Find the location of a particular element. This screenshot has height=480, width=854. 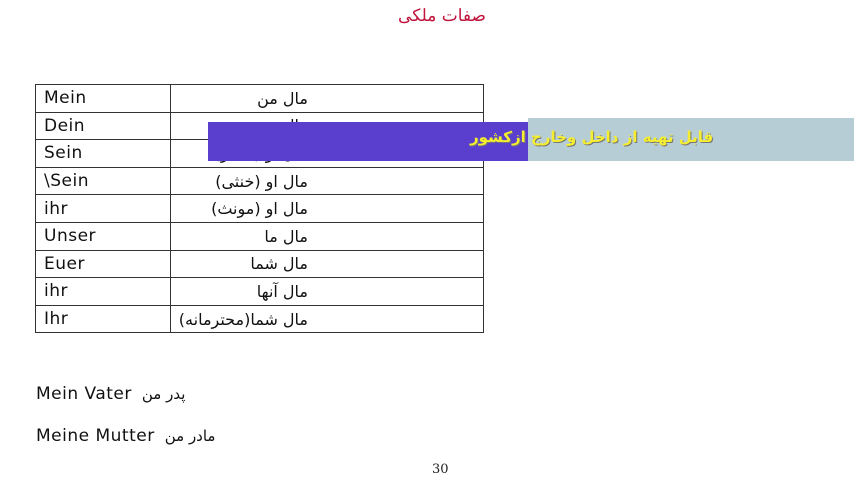

example: Mein Vater پدر من is located at coordinates (110, 394).